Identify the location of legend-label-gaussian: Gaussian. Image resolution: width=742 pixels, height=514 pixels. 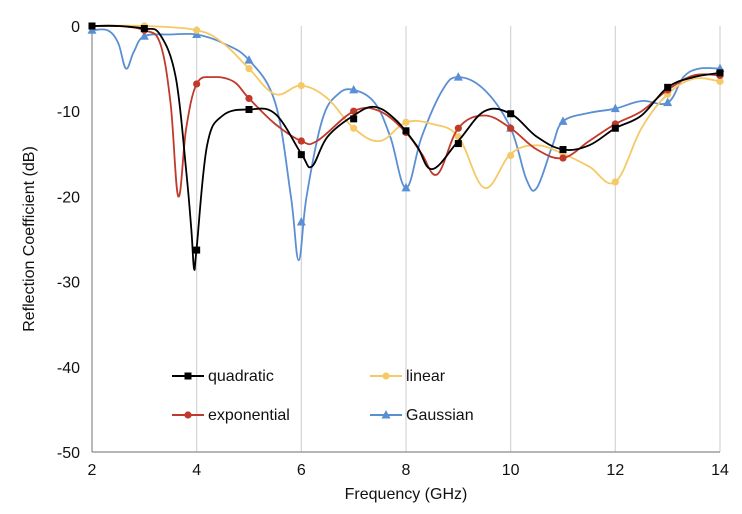
(440, 415).